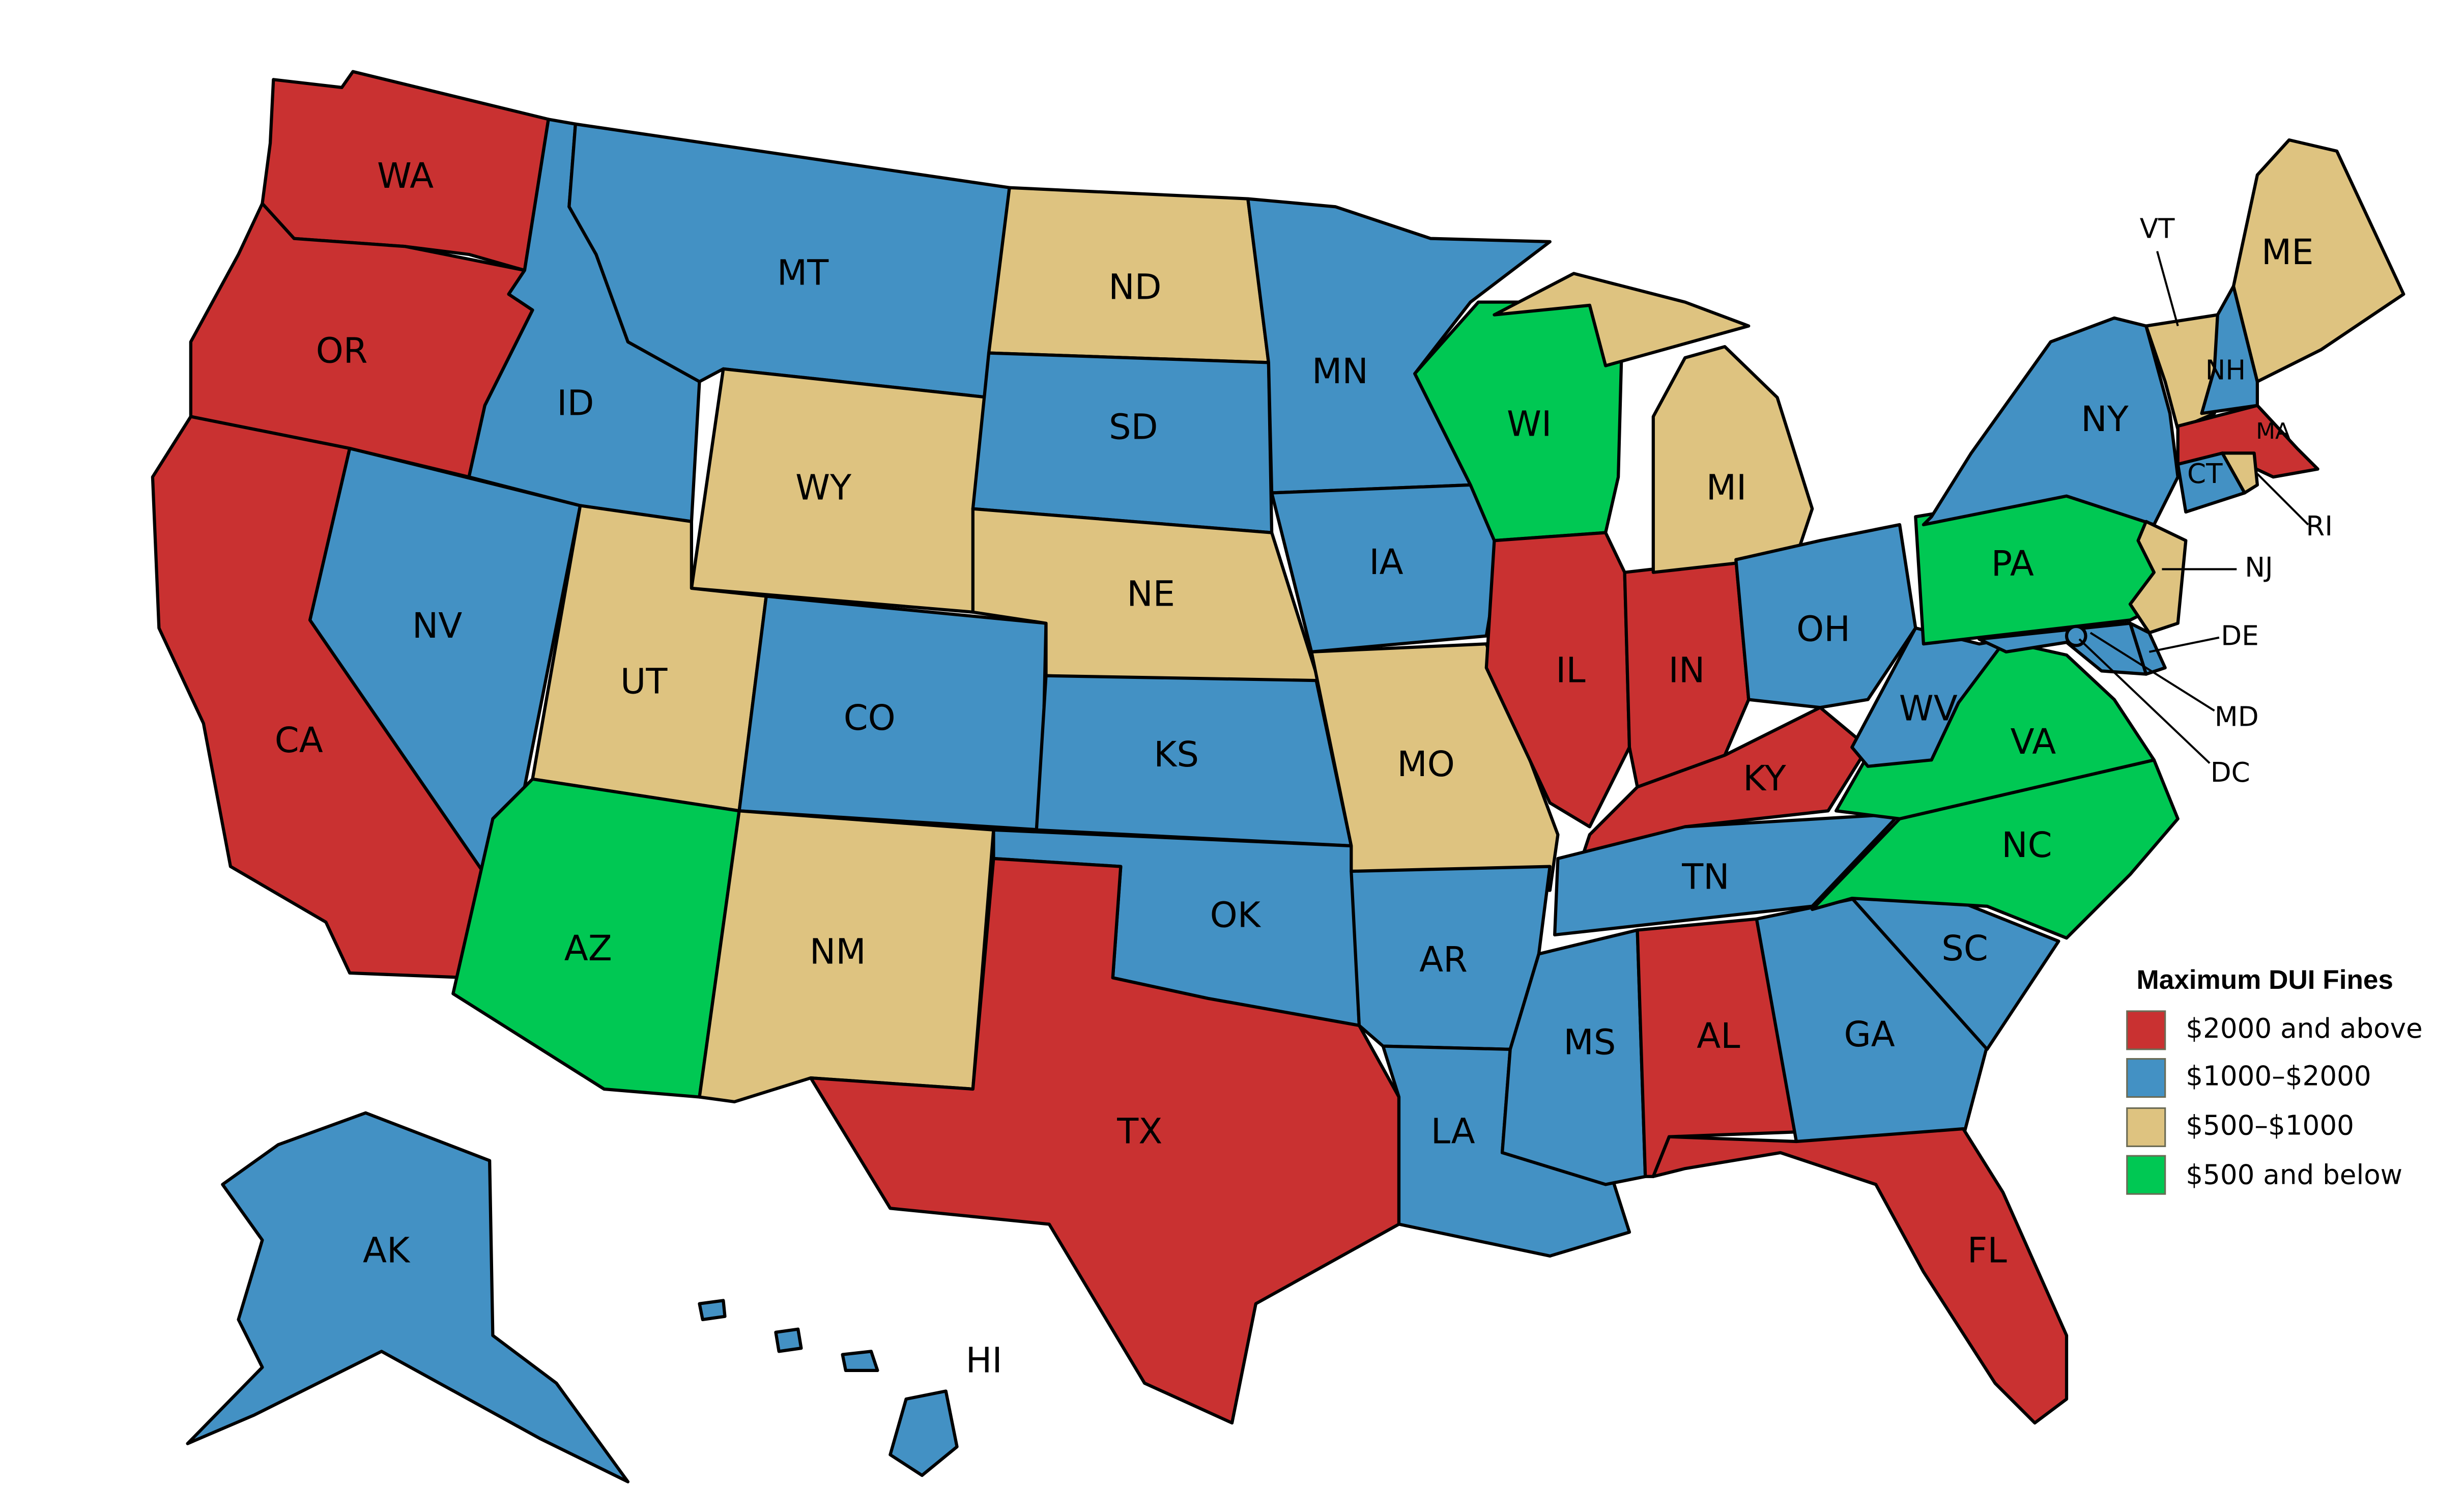 This screenshot has height=1512, width=2464. I want to click on legend-swatch-low, so click(2146, 1175).